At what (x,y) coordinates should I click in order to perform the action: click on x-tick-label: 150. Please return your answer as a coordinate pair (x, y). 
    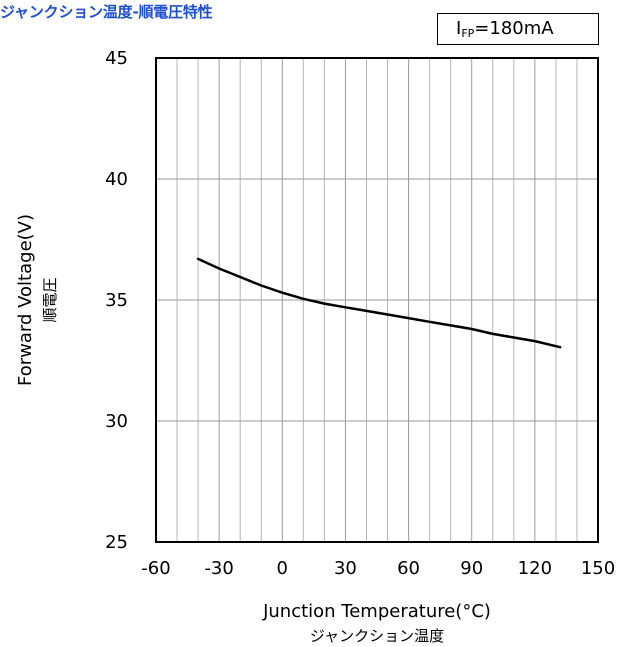
    Looking at the image, I should click on (598, 568).